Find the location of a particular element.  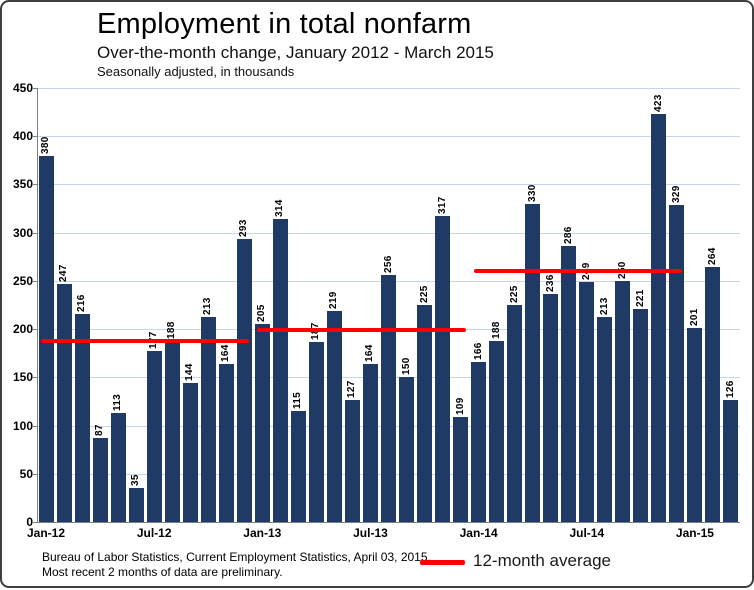

x-axis-label: Jul-14 is located at coordinates (587, 533).